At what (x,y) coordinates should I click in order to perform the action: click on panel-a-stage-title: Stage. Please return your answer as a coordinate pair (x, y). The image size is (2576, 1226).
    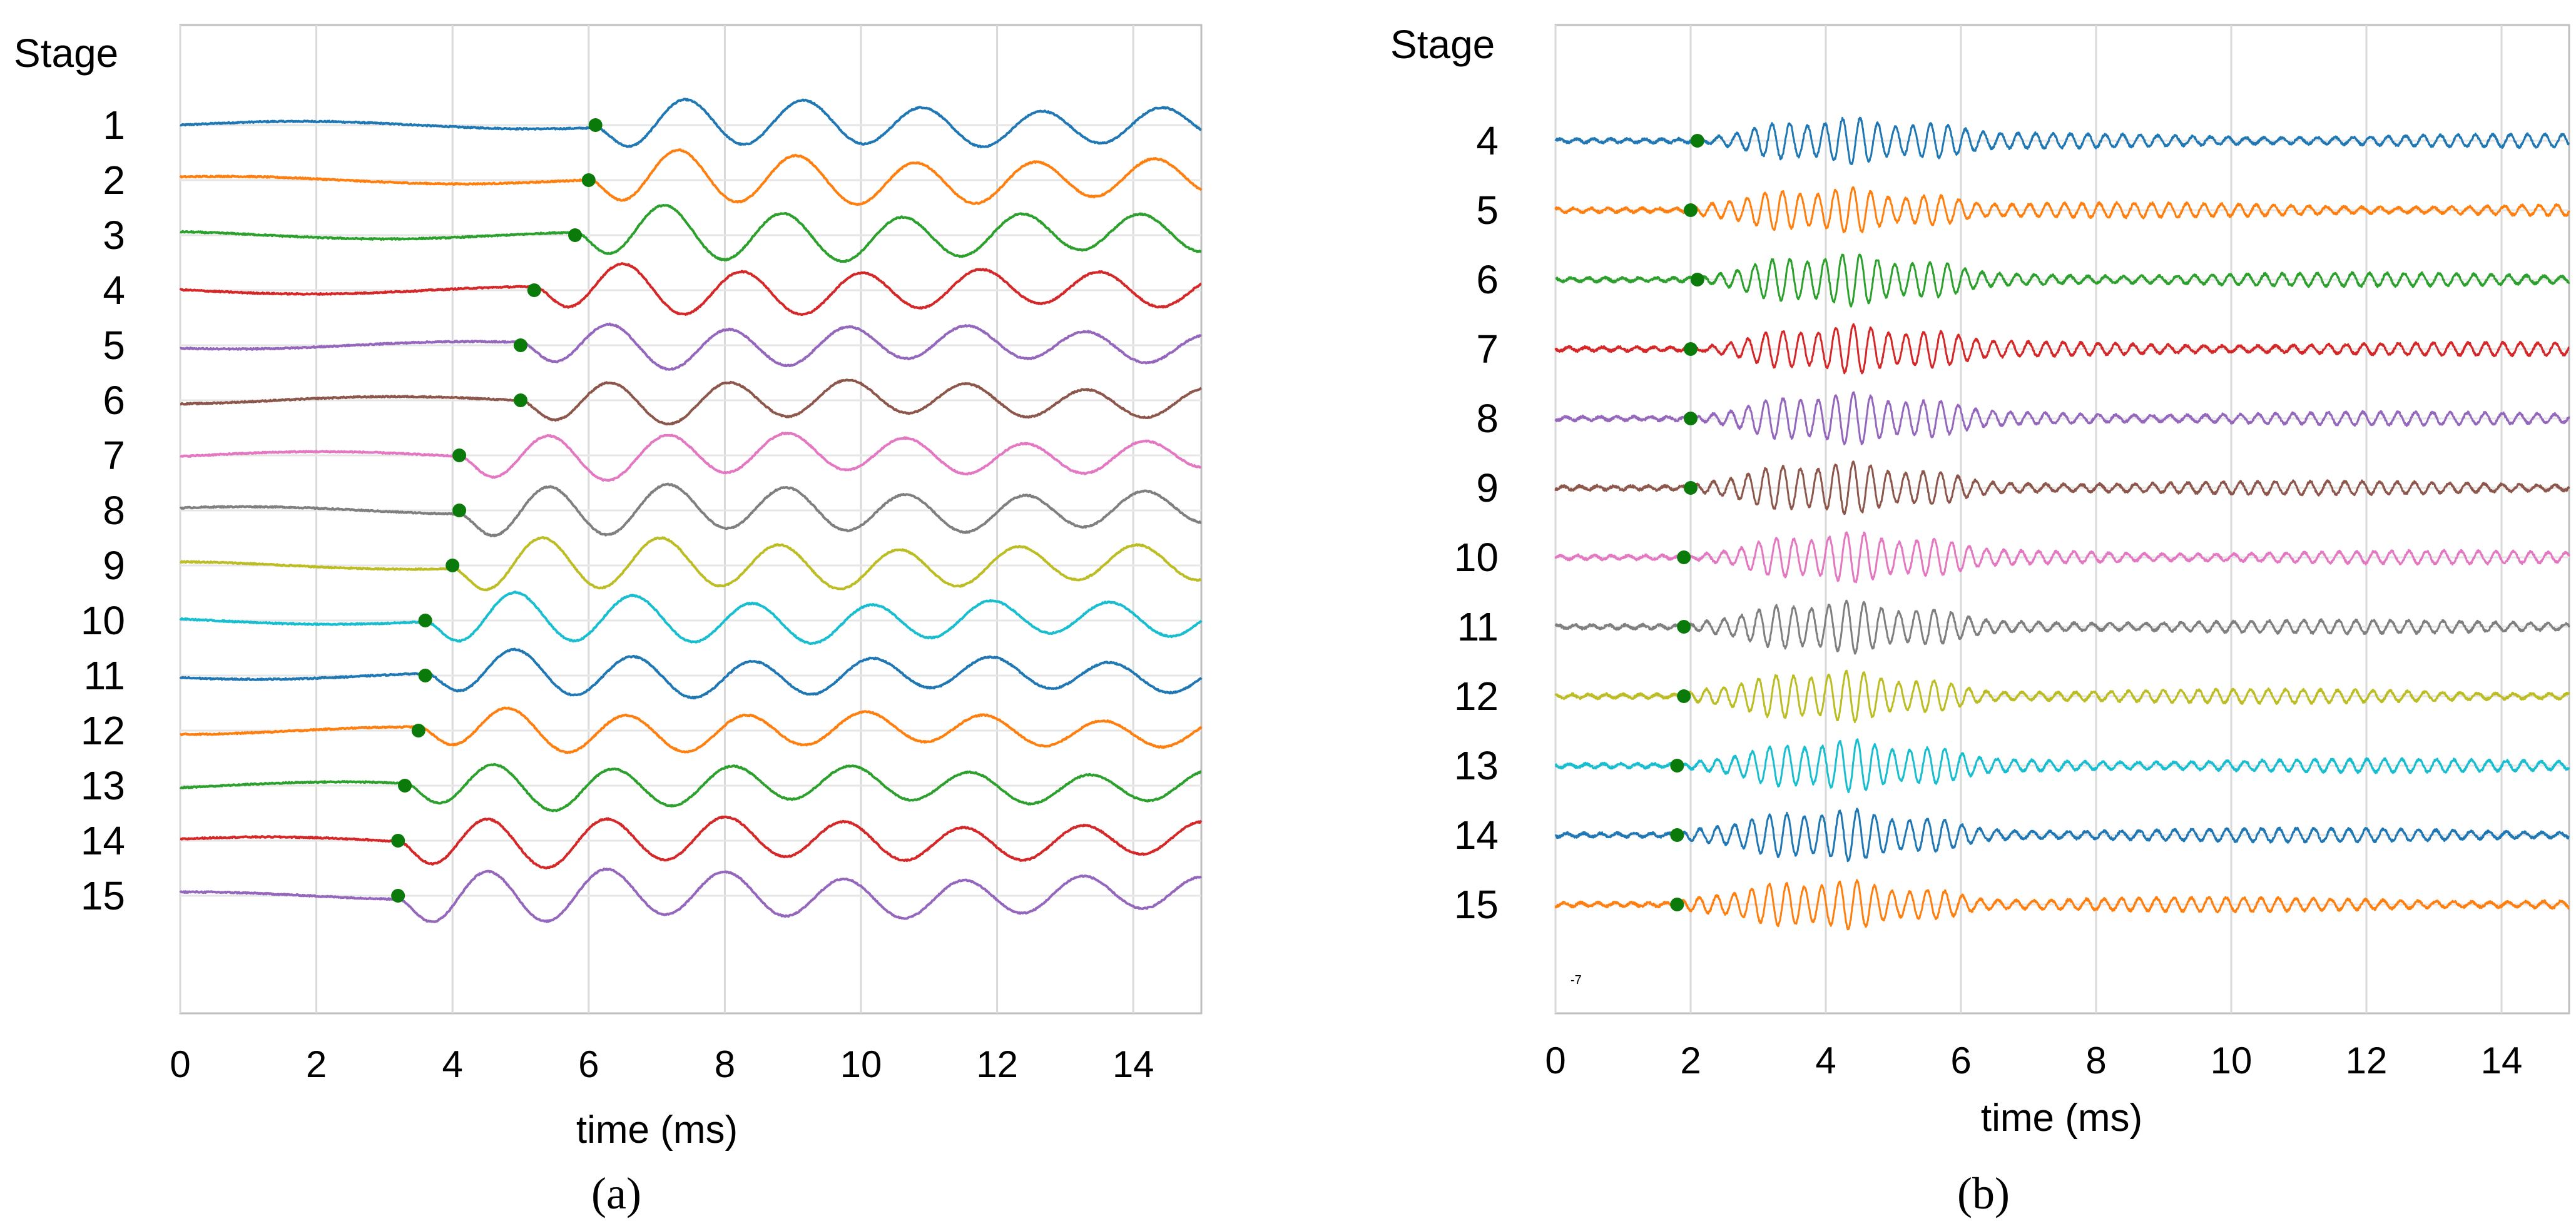
    Looking at the image, I should click on (66, 53).